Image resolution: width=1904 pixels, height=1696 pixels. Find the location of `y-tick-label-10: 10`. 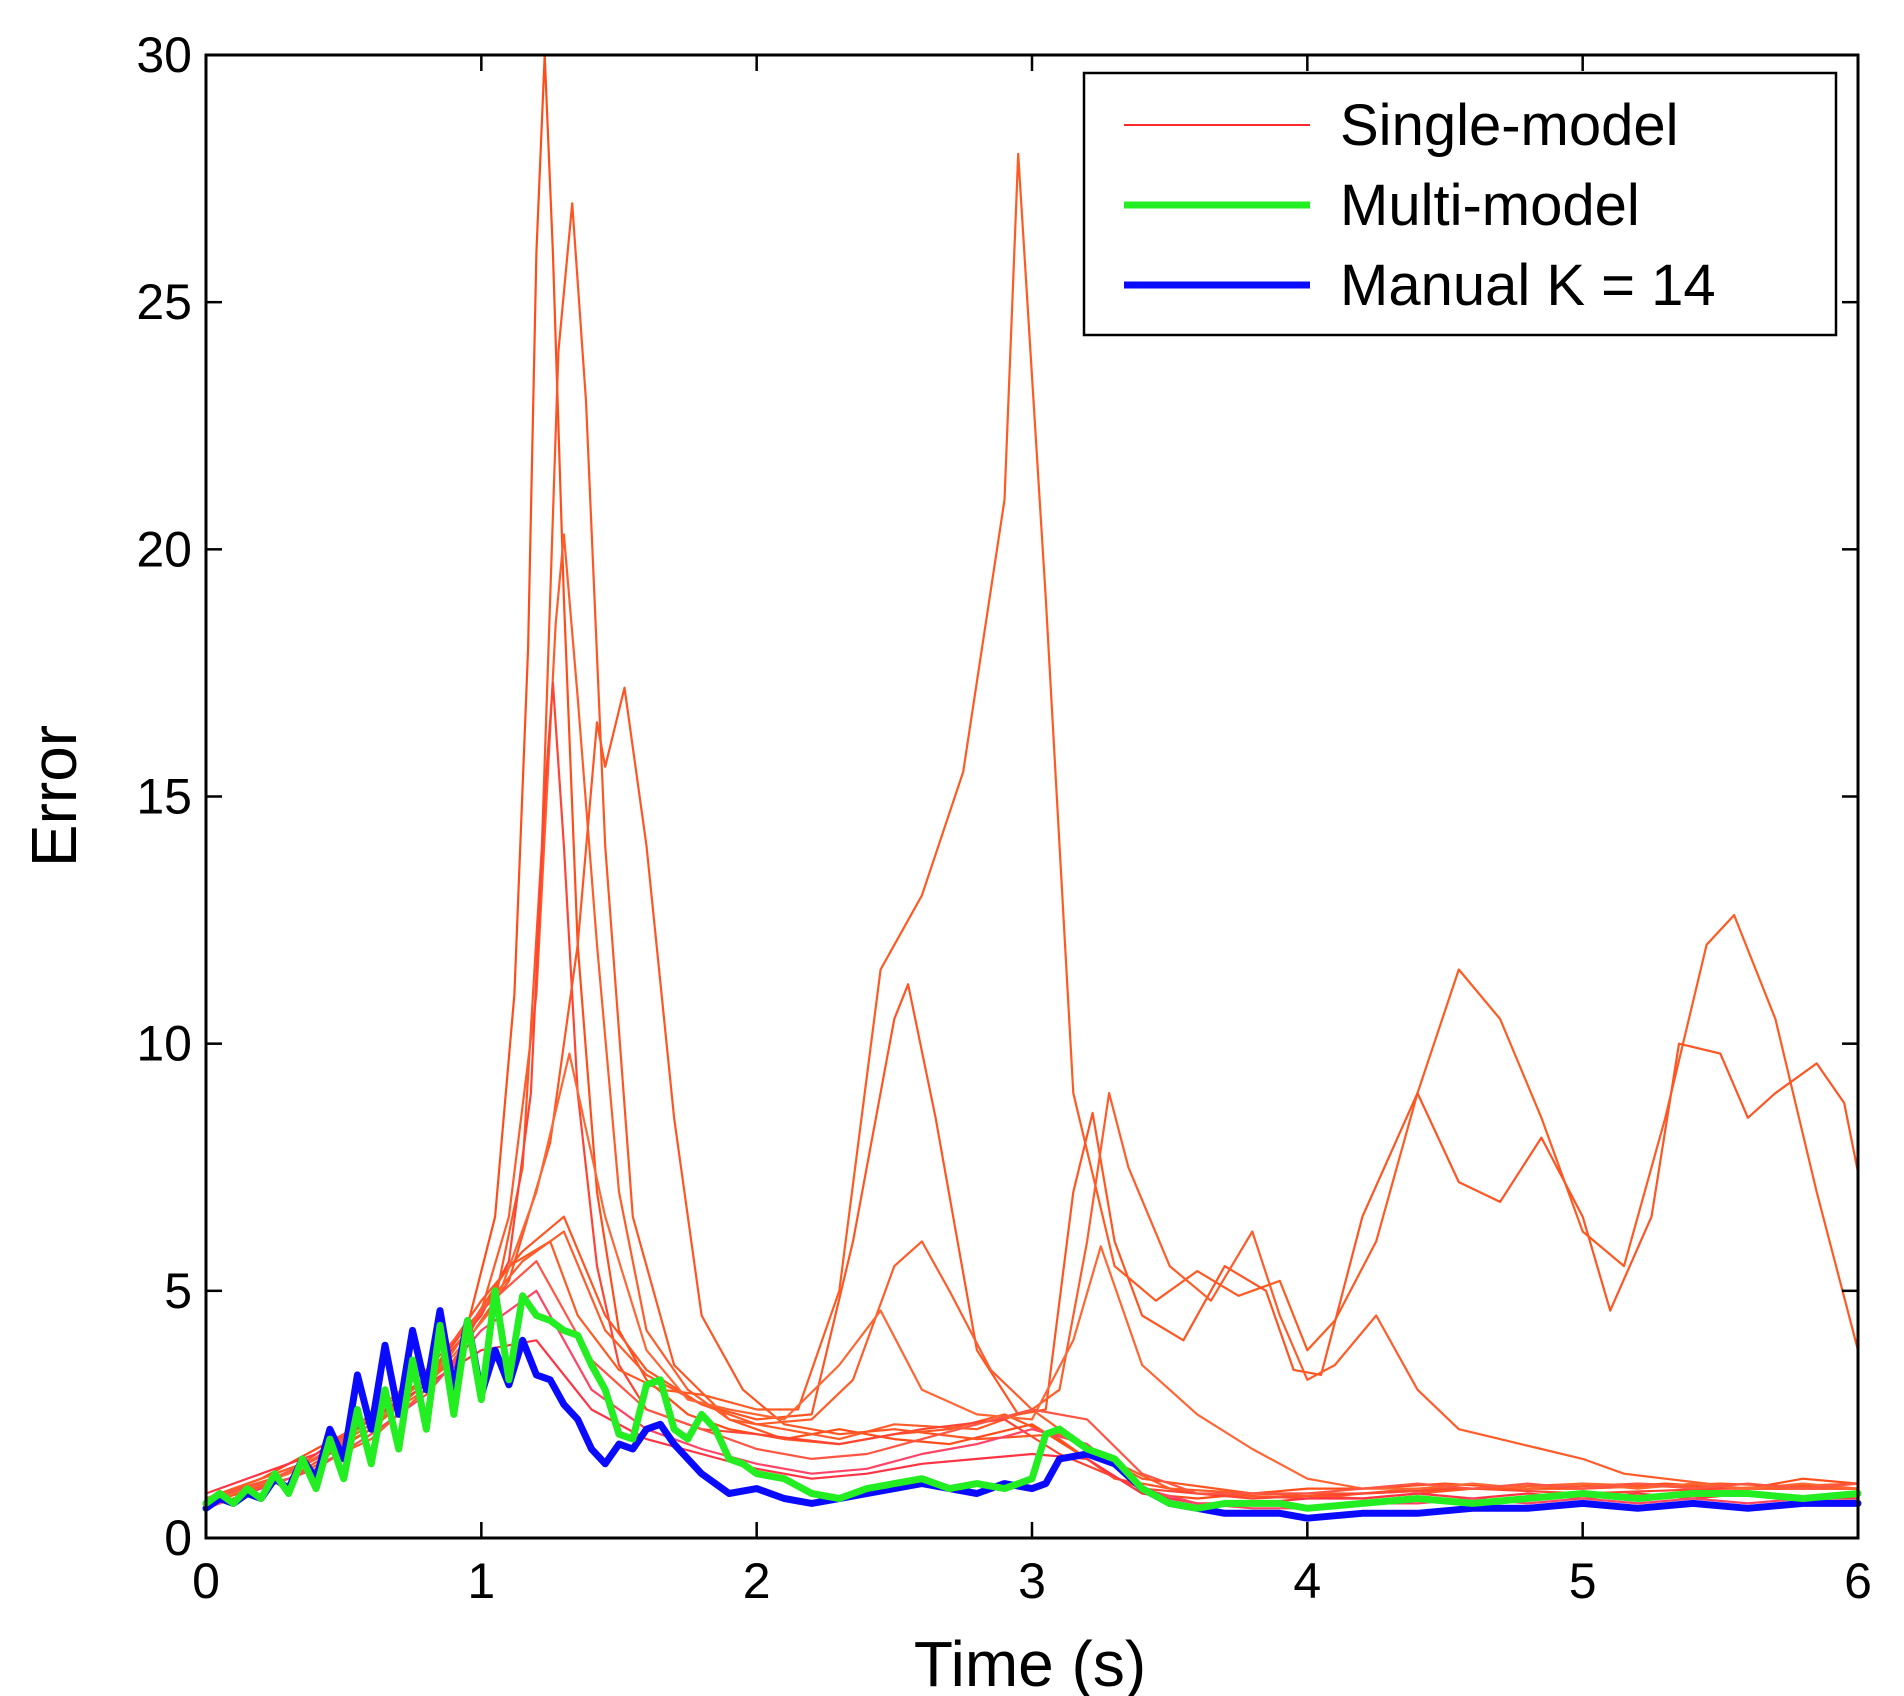

y-tick-label-10: 10 is located at coordinates (164, 1044).